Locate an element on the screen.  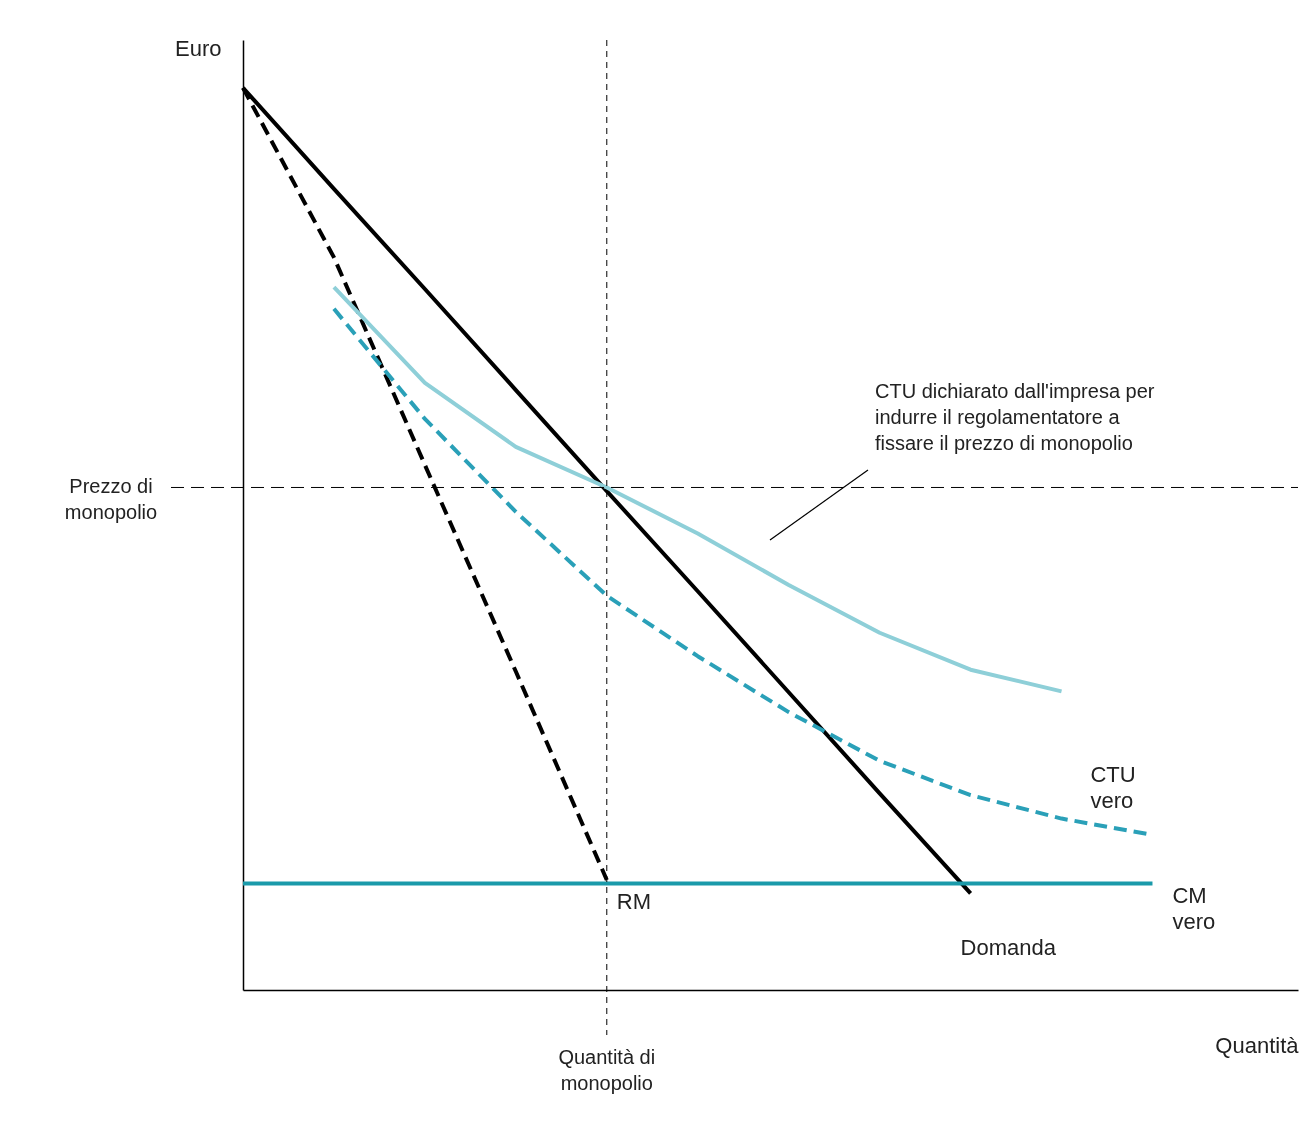
text: Quantità di monopolio is located at coordinates (607, 1070).